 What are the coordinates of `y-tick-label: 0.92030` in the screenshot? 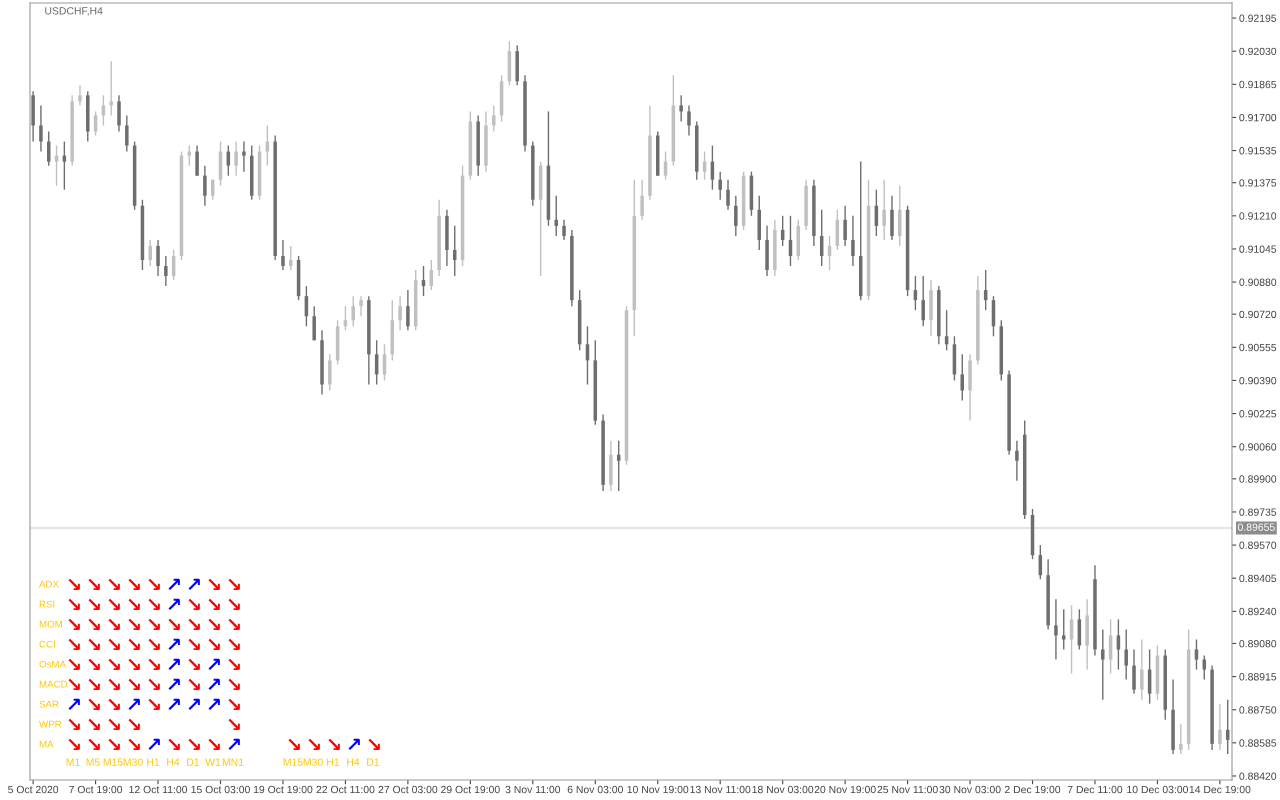 It's located at (1258, 51).